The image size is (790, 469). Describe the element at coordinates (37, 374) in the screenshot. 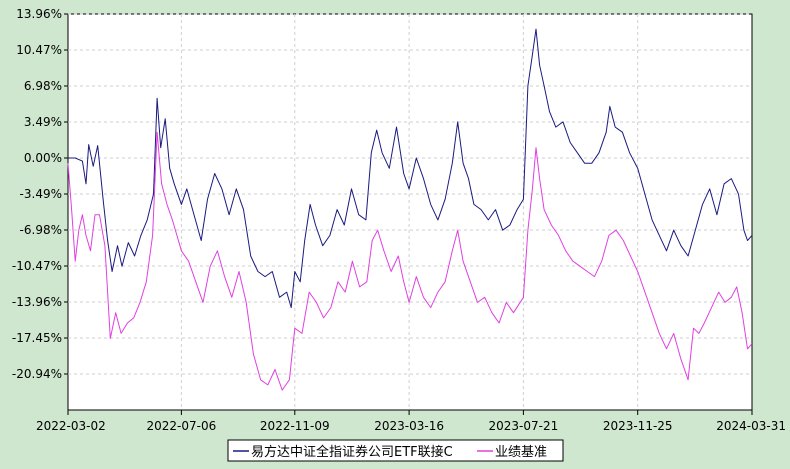

I see `y-tick-label: -20.94%` at that location.